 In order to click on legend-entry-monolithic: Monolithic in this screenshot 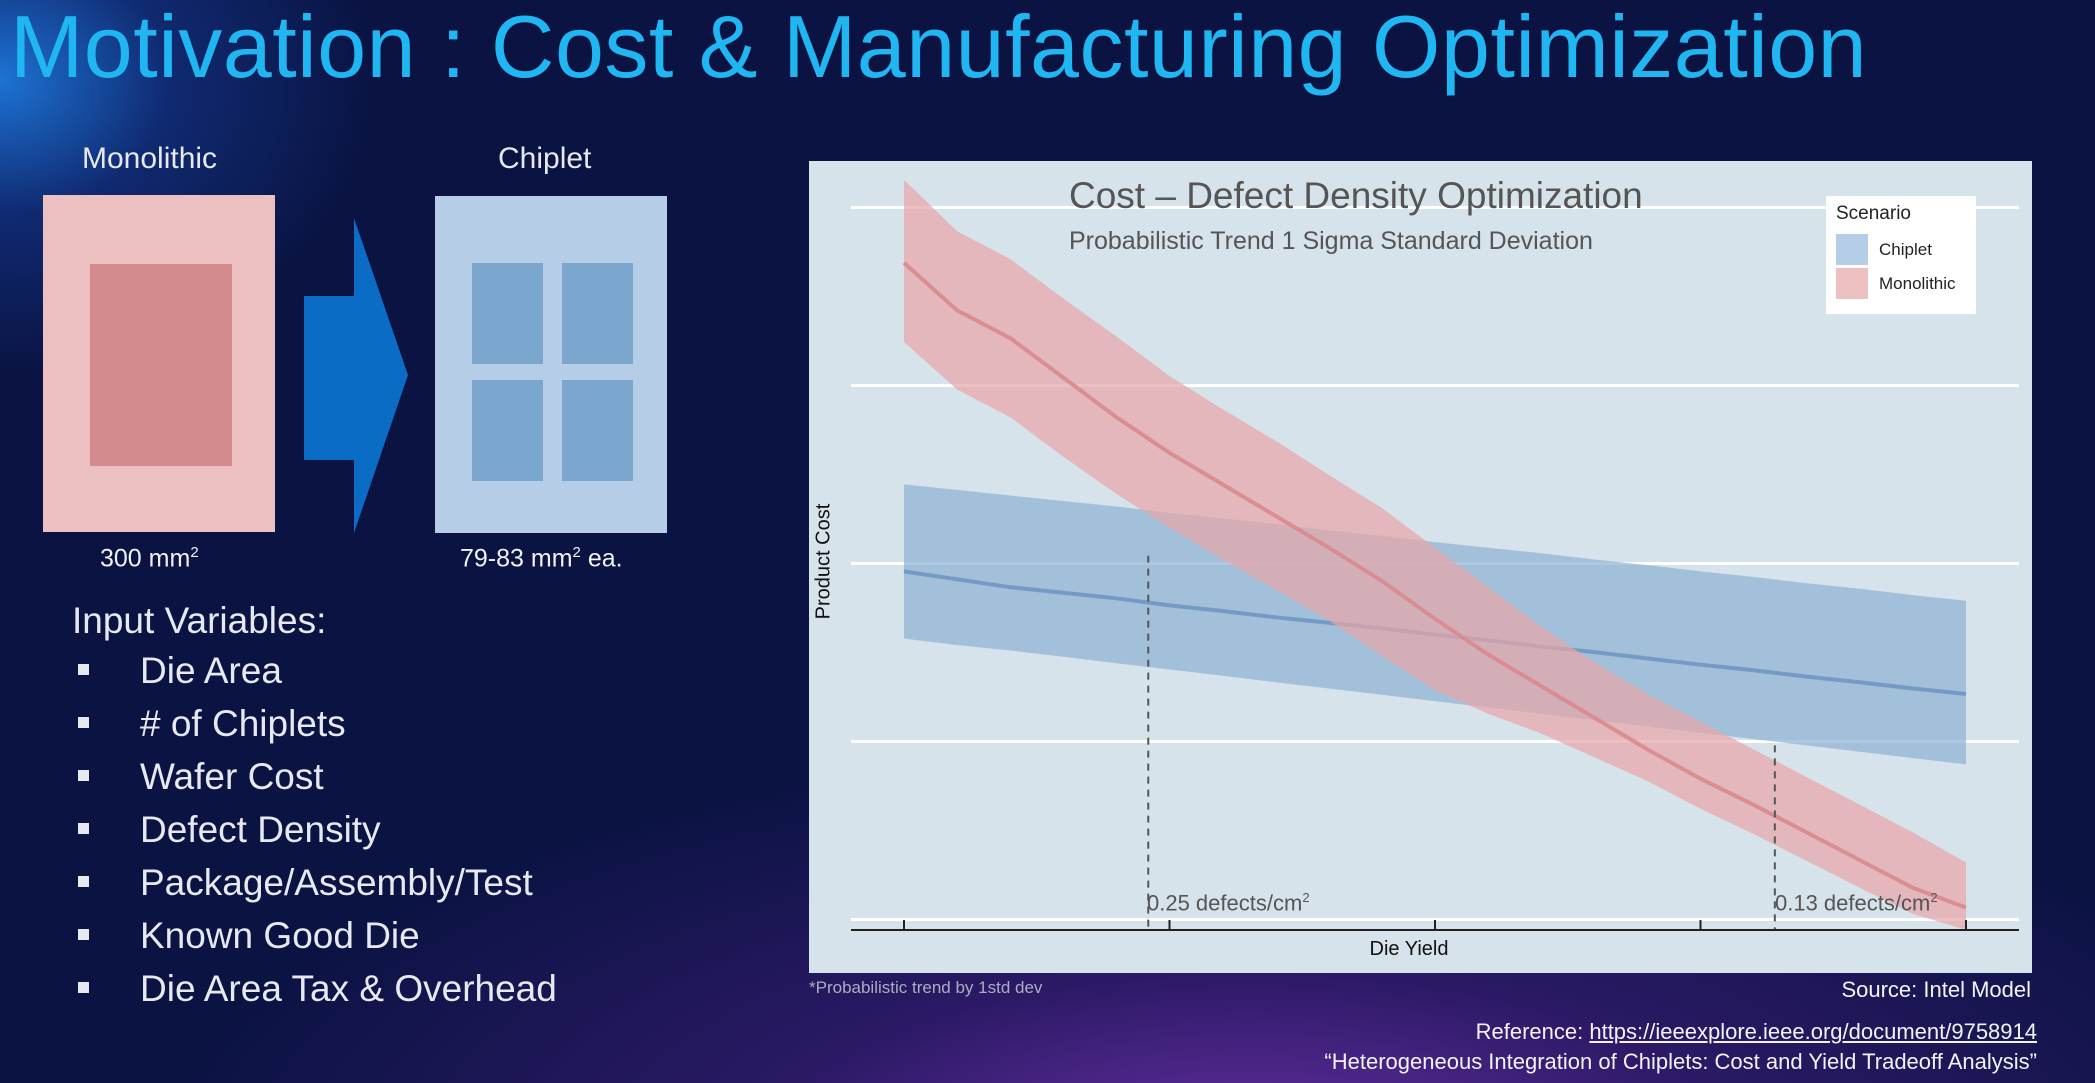, I will do `click(1917, 283)`.